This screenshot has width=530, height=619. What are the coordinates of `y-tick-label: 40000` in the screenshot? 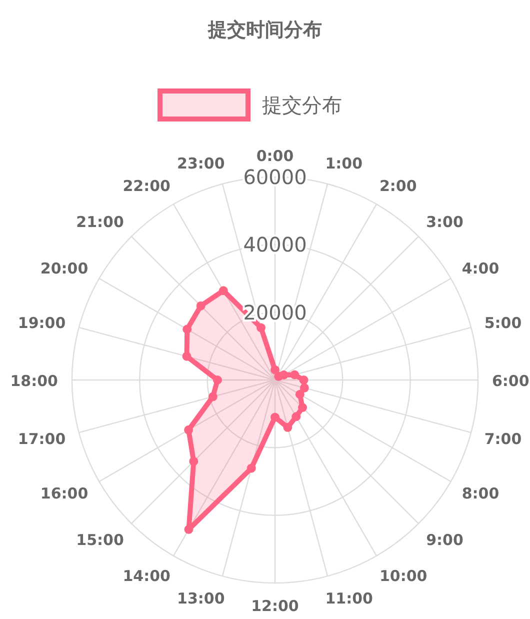 It's located at (275, 244).